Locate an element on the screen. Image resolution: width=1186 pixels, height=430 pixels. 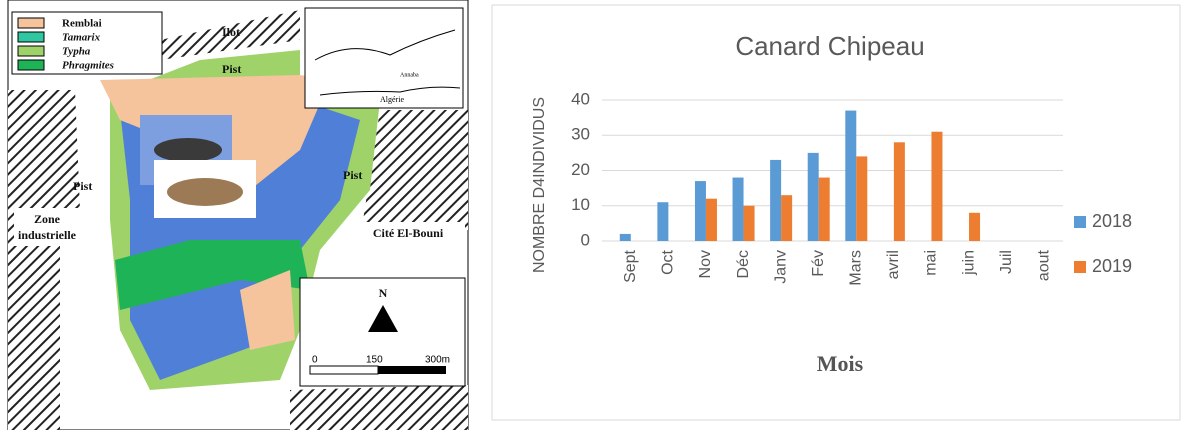
map-label: Cité El-Bouni is located at coordinates (408, 233).